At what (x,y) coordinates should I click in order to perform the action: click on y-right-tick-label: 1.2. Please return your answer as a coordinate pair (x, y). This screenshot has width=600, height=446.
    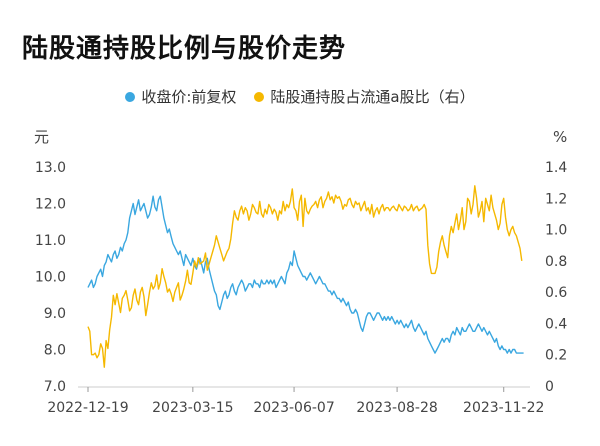
    Looking at the image, I should click on (556, 199).